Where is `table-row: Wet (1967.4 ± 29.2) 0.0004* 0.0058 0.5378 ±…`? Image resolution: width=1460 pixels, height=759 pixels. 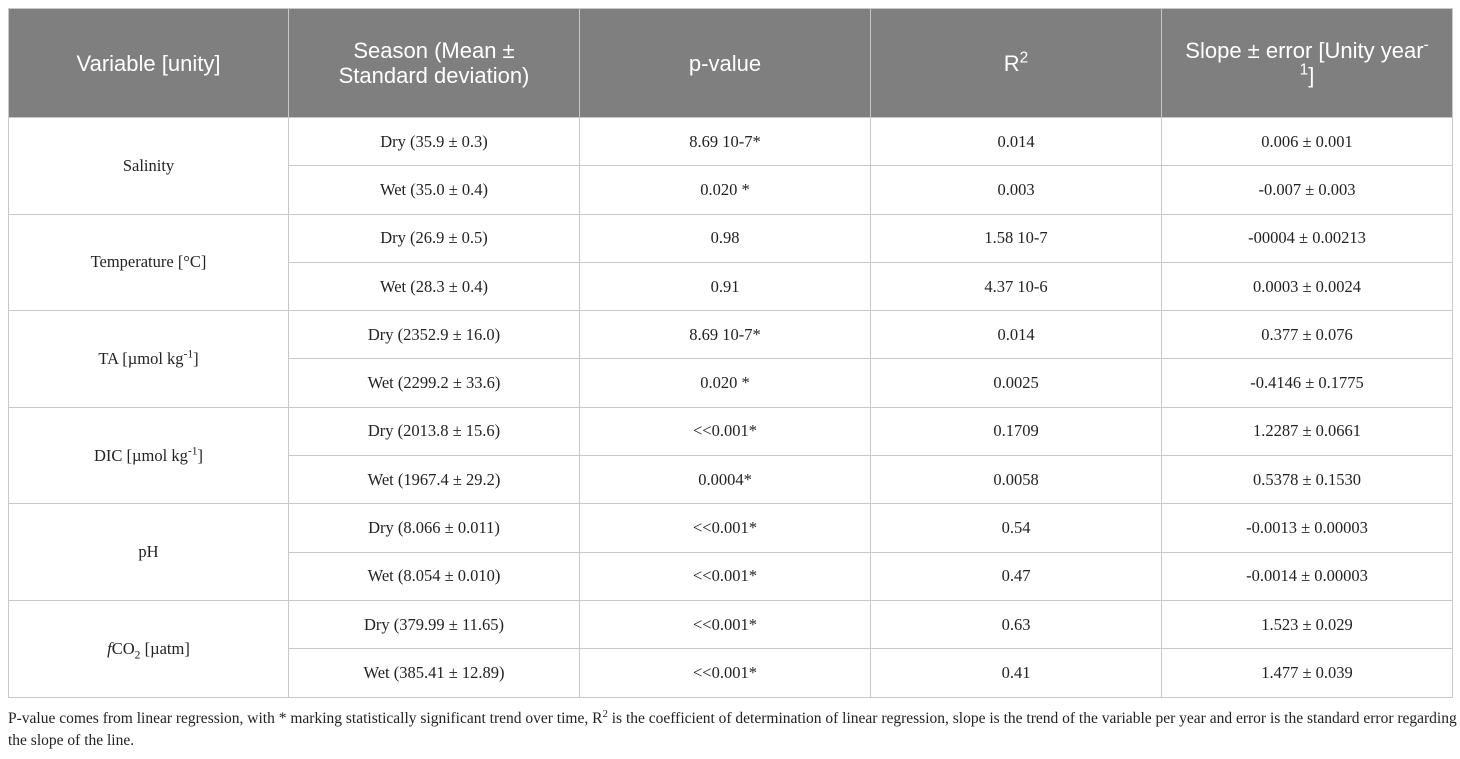
table-row: Wet (1967.4 ± 29.2) 0.0004* 0.0058 0.5378 ±… is located at coordinates (731, 480).